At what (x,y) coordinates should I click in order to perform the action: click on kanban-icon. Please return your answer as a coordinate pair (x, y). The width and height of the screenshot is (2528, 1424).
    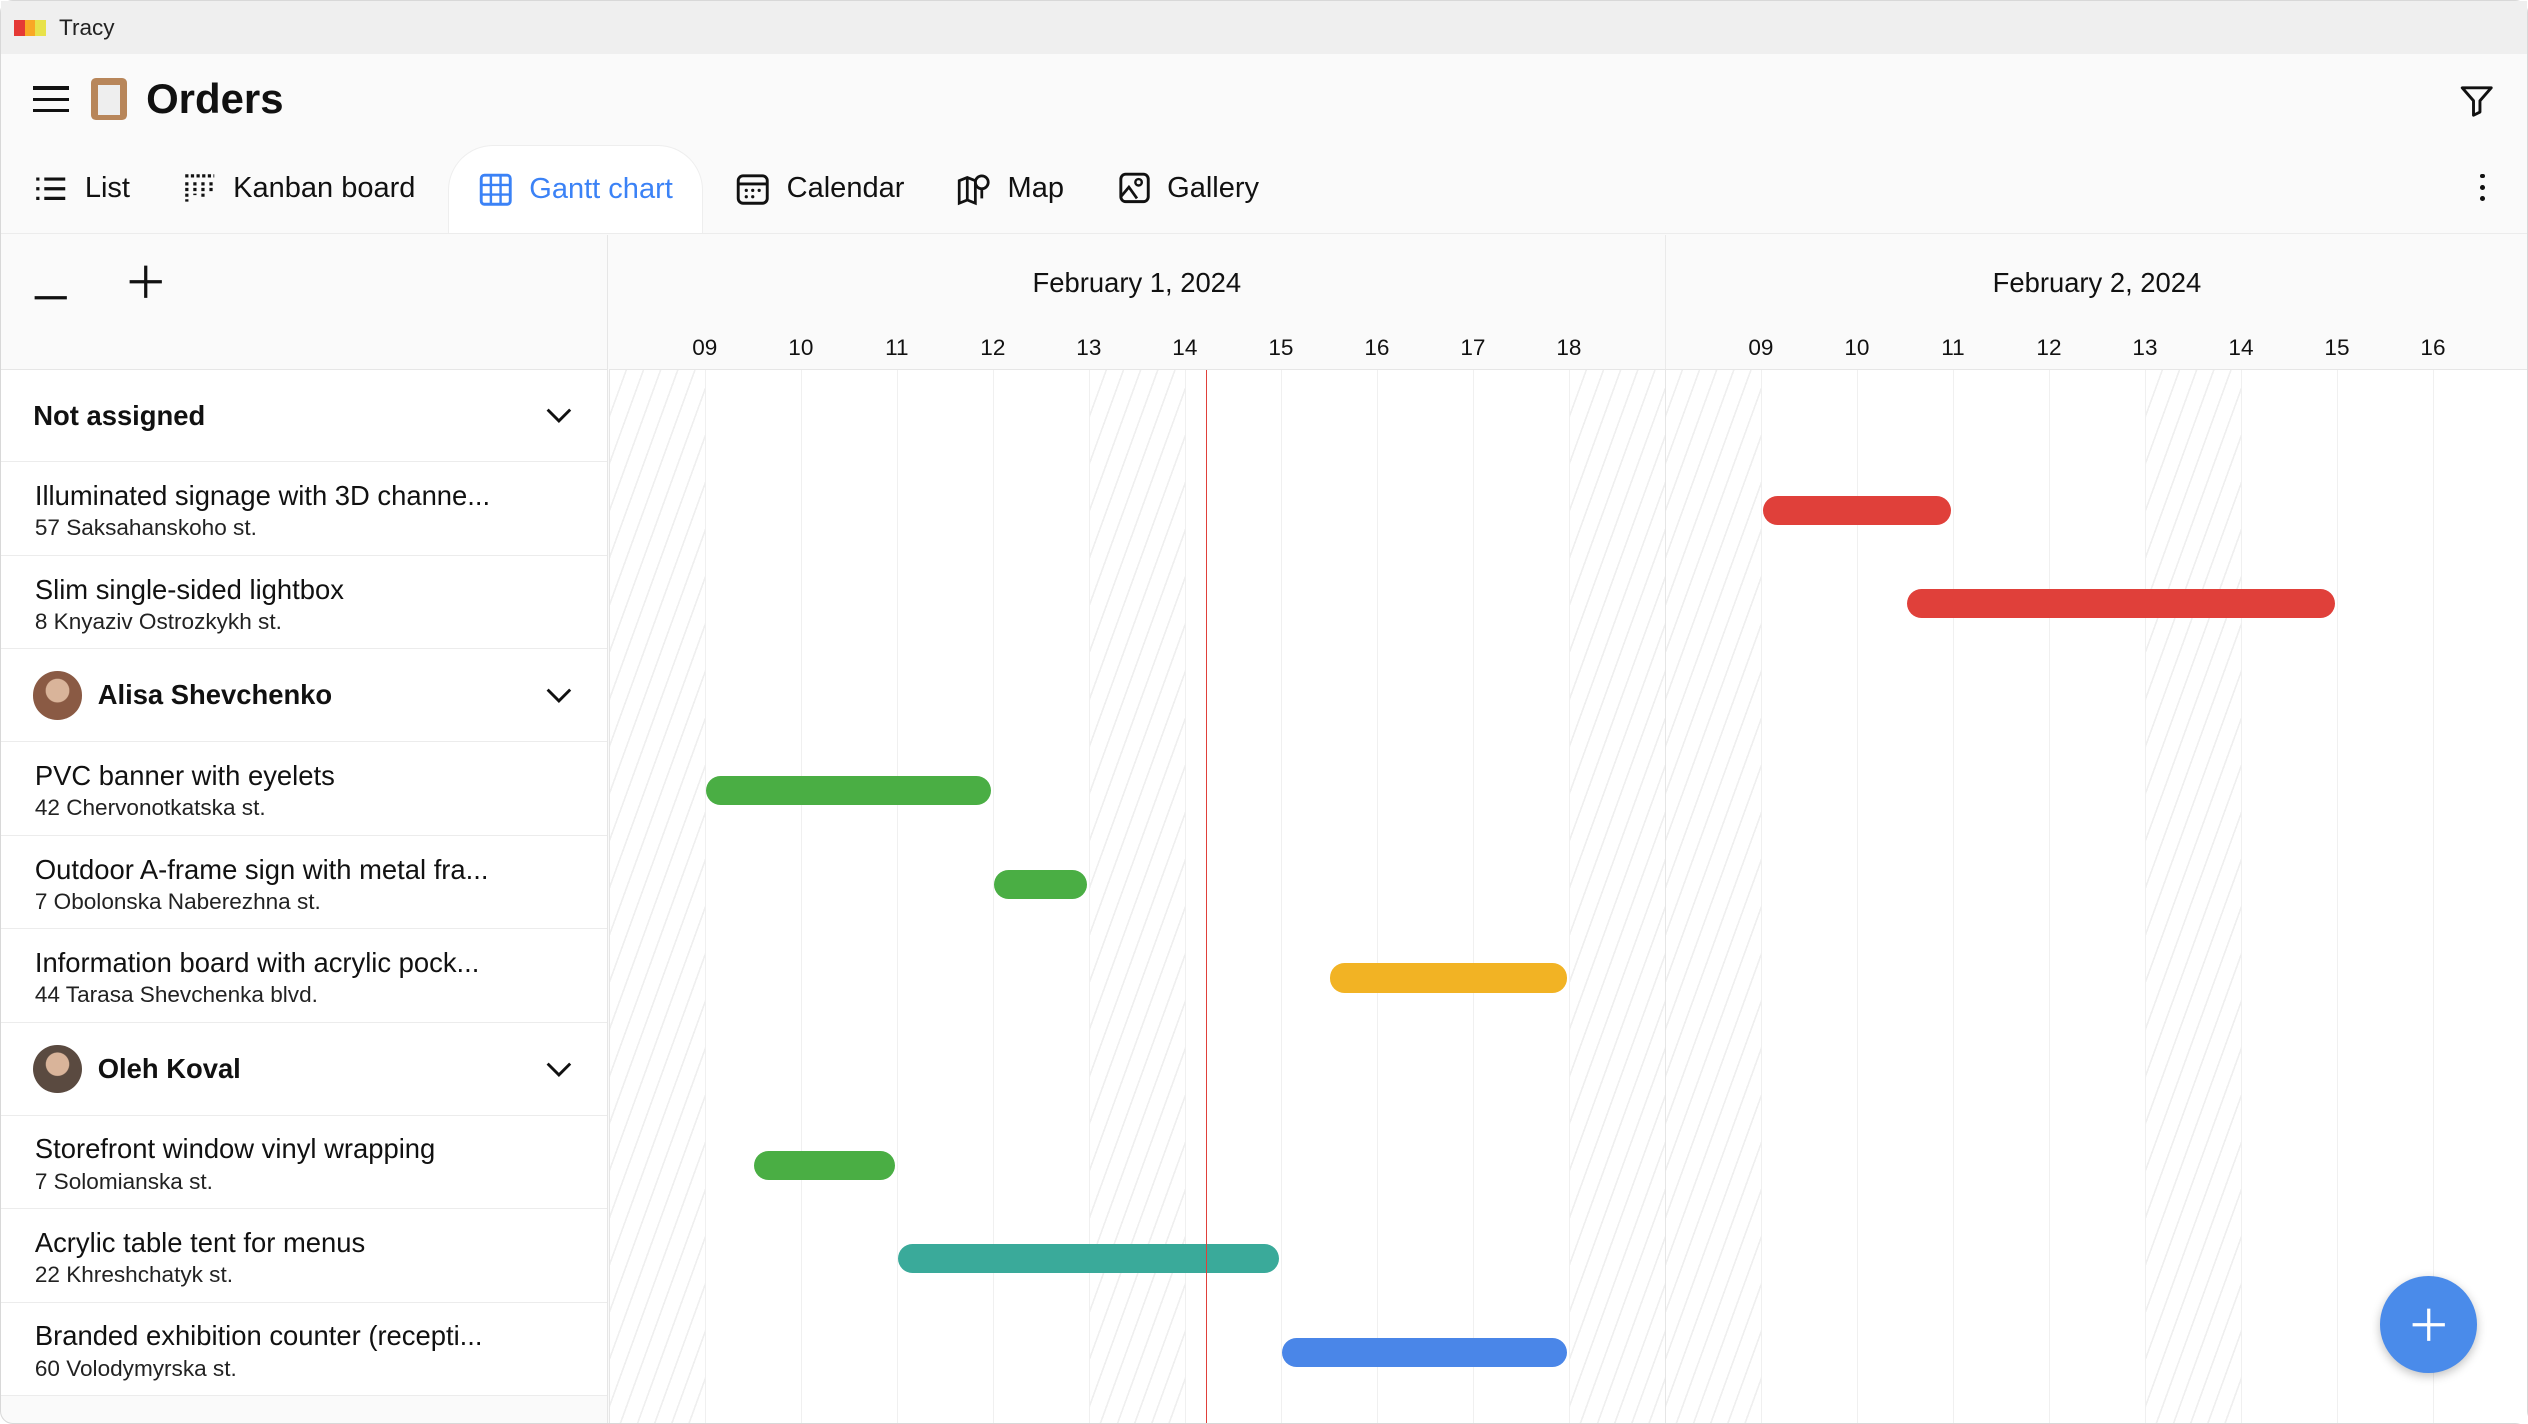
    Looking at the image, I should click on (199, 188).